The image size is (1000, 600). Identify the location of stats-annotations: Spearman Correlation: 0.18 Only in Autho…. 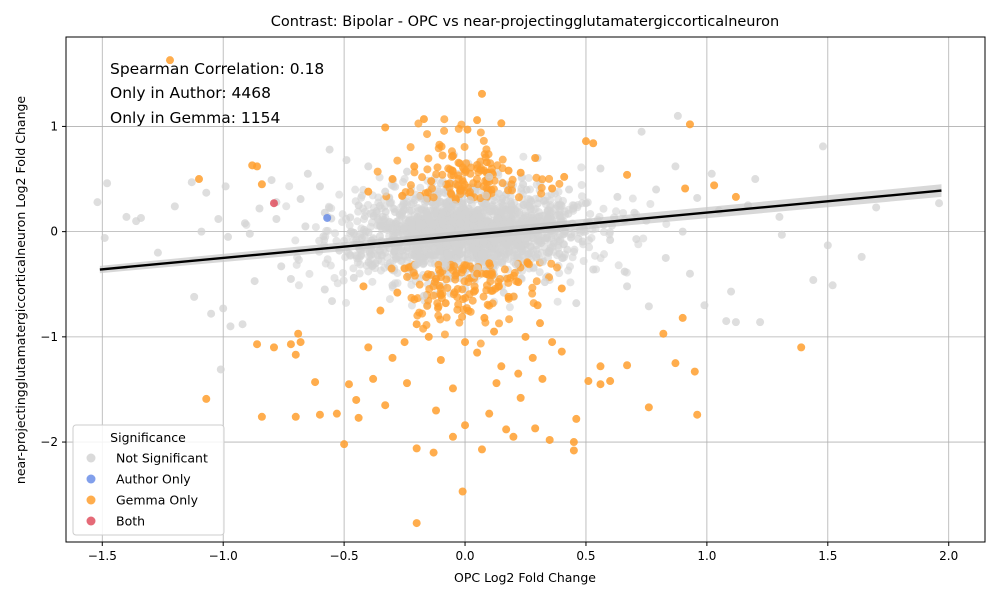
(217, 93).